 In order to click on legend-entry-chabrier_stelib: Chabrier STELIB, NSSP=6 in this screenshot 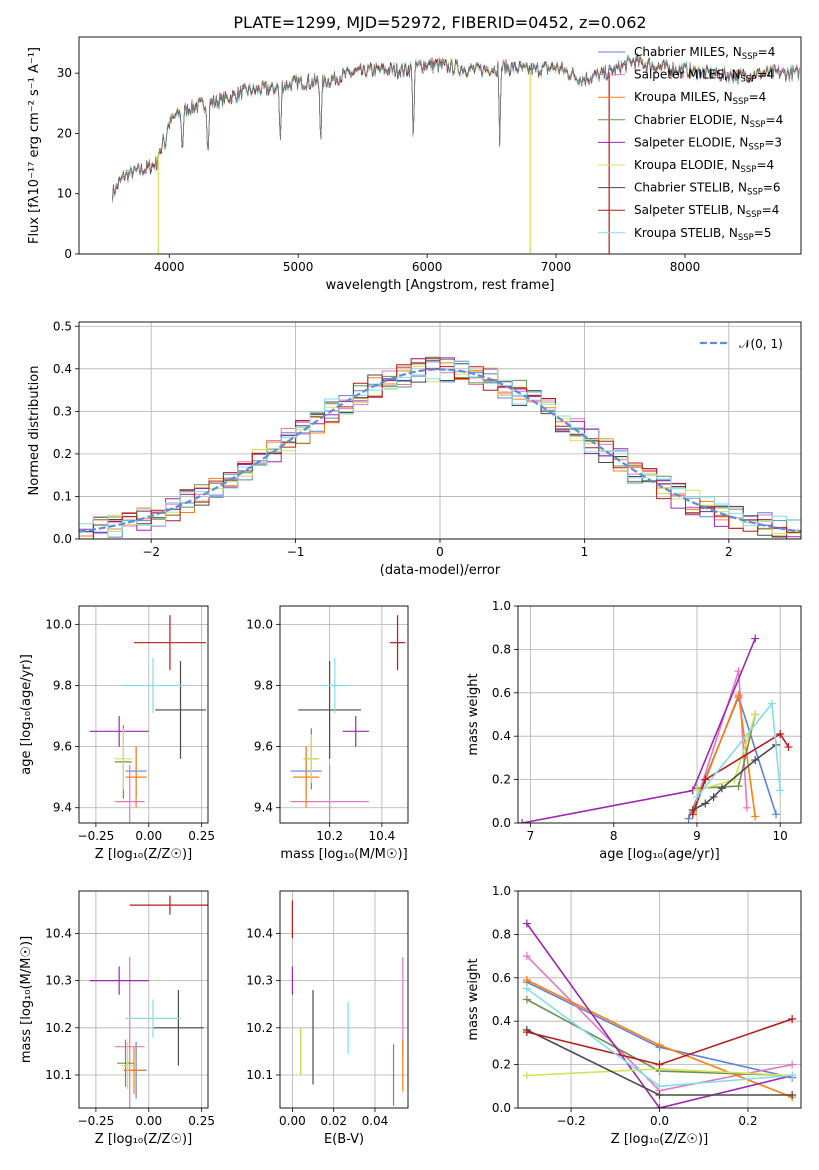, I will do `click(707, 189)`.